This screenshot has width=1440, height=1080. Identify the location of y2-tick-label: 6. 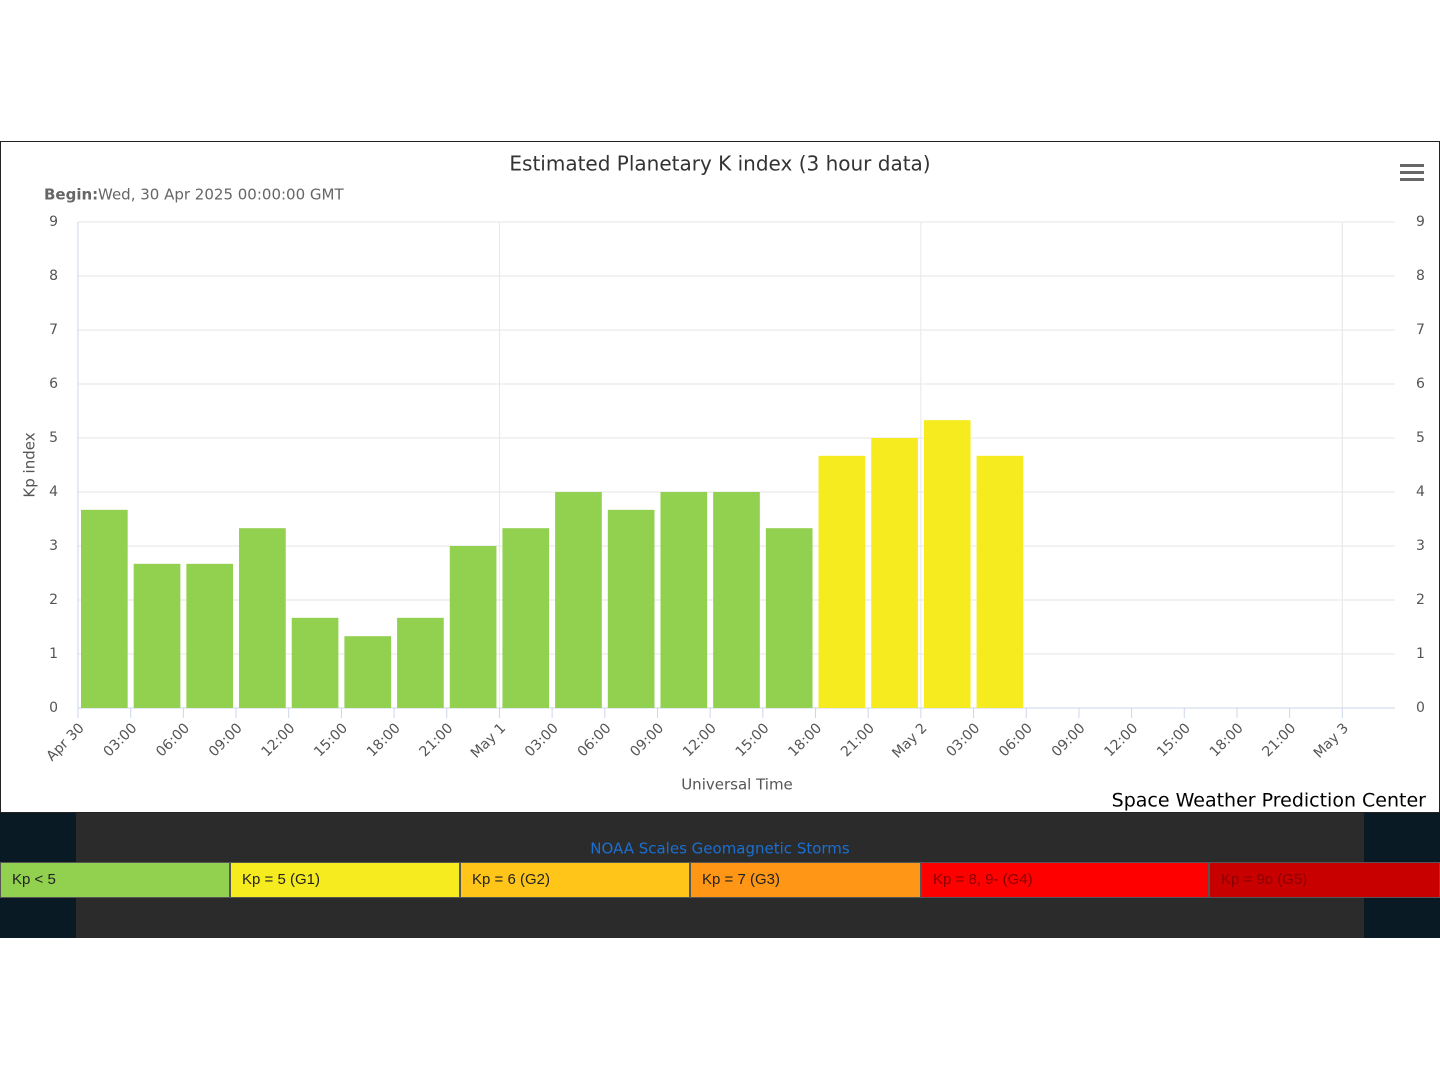
(1420, 384).